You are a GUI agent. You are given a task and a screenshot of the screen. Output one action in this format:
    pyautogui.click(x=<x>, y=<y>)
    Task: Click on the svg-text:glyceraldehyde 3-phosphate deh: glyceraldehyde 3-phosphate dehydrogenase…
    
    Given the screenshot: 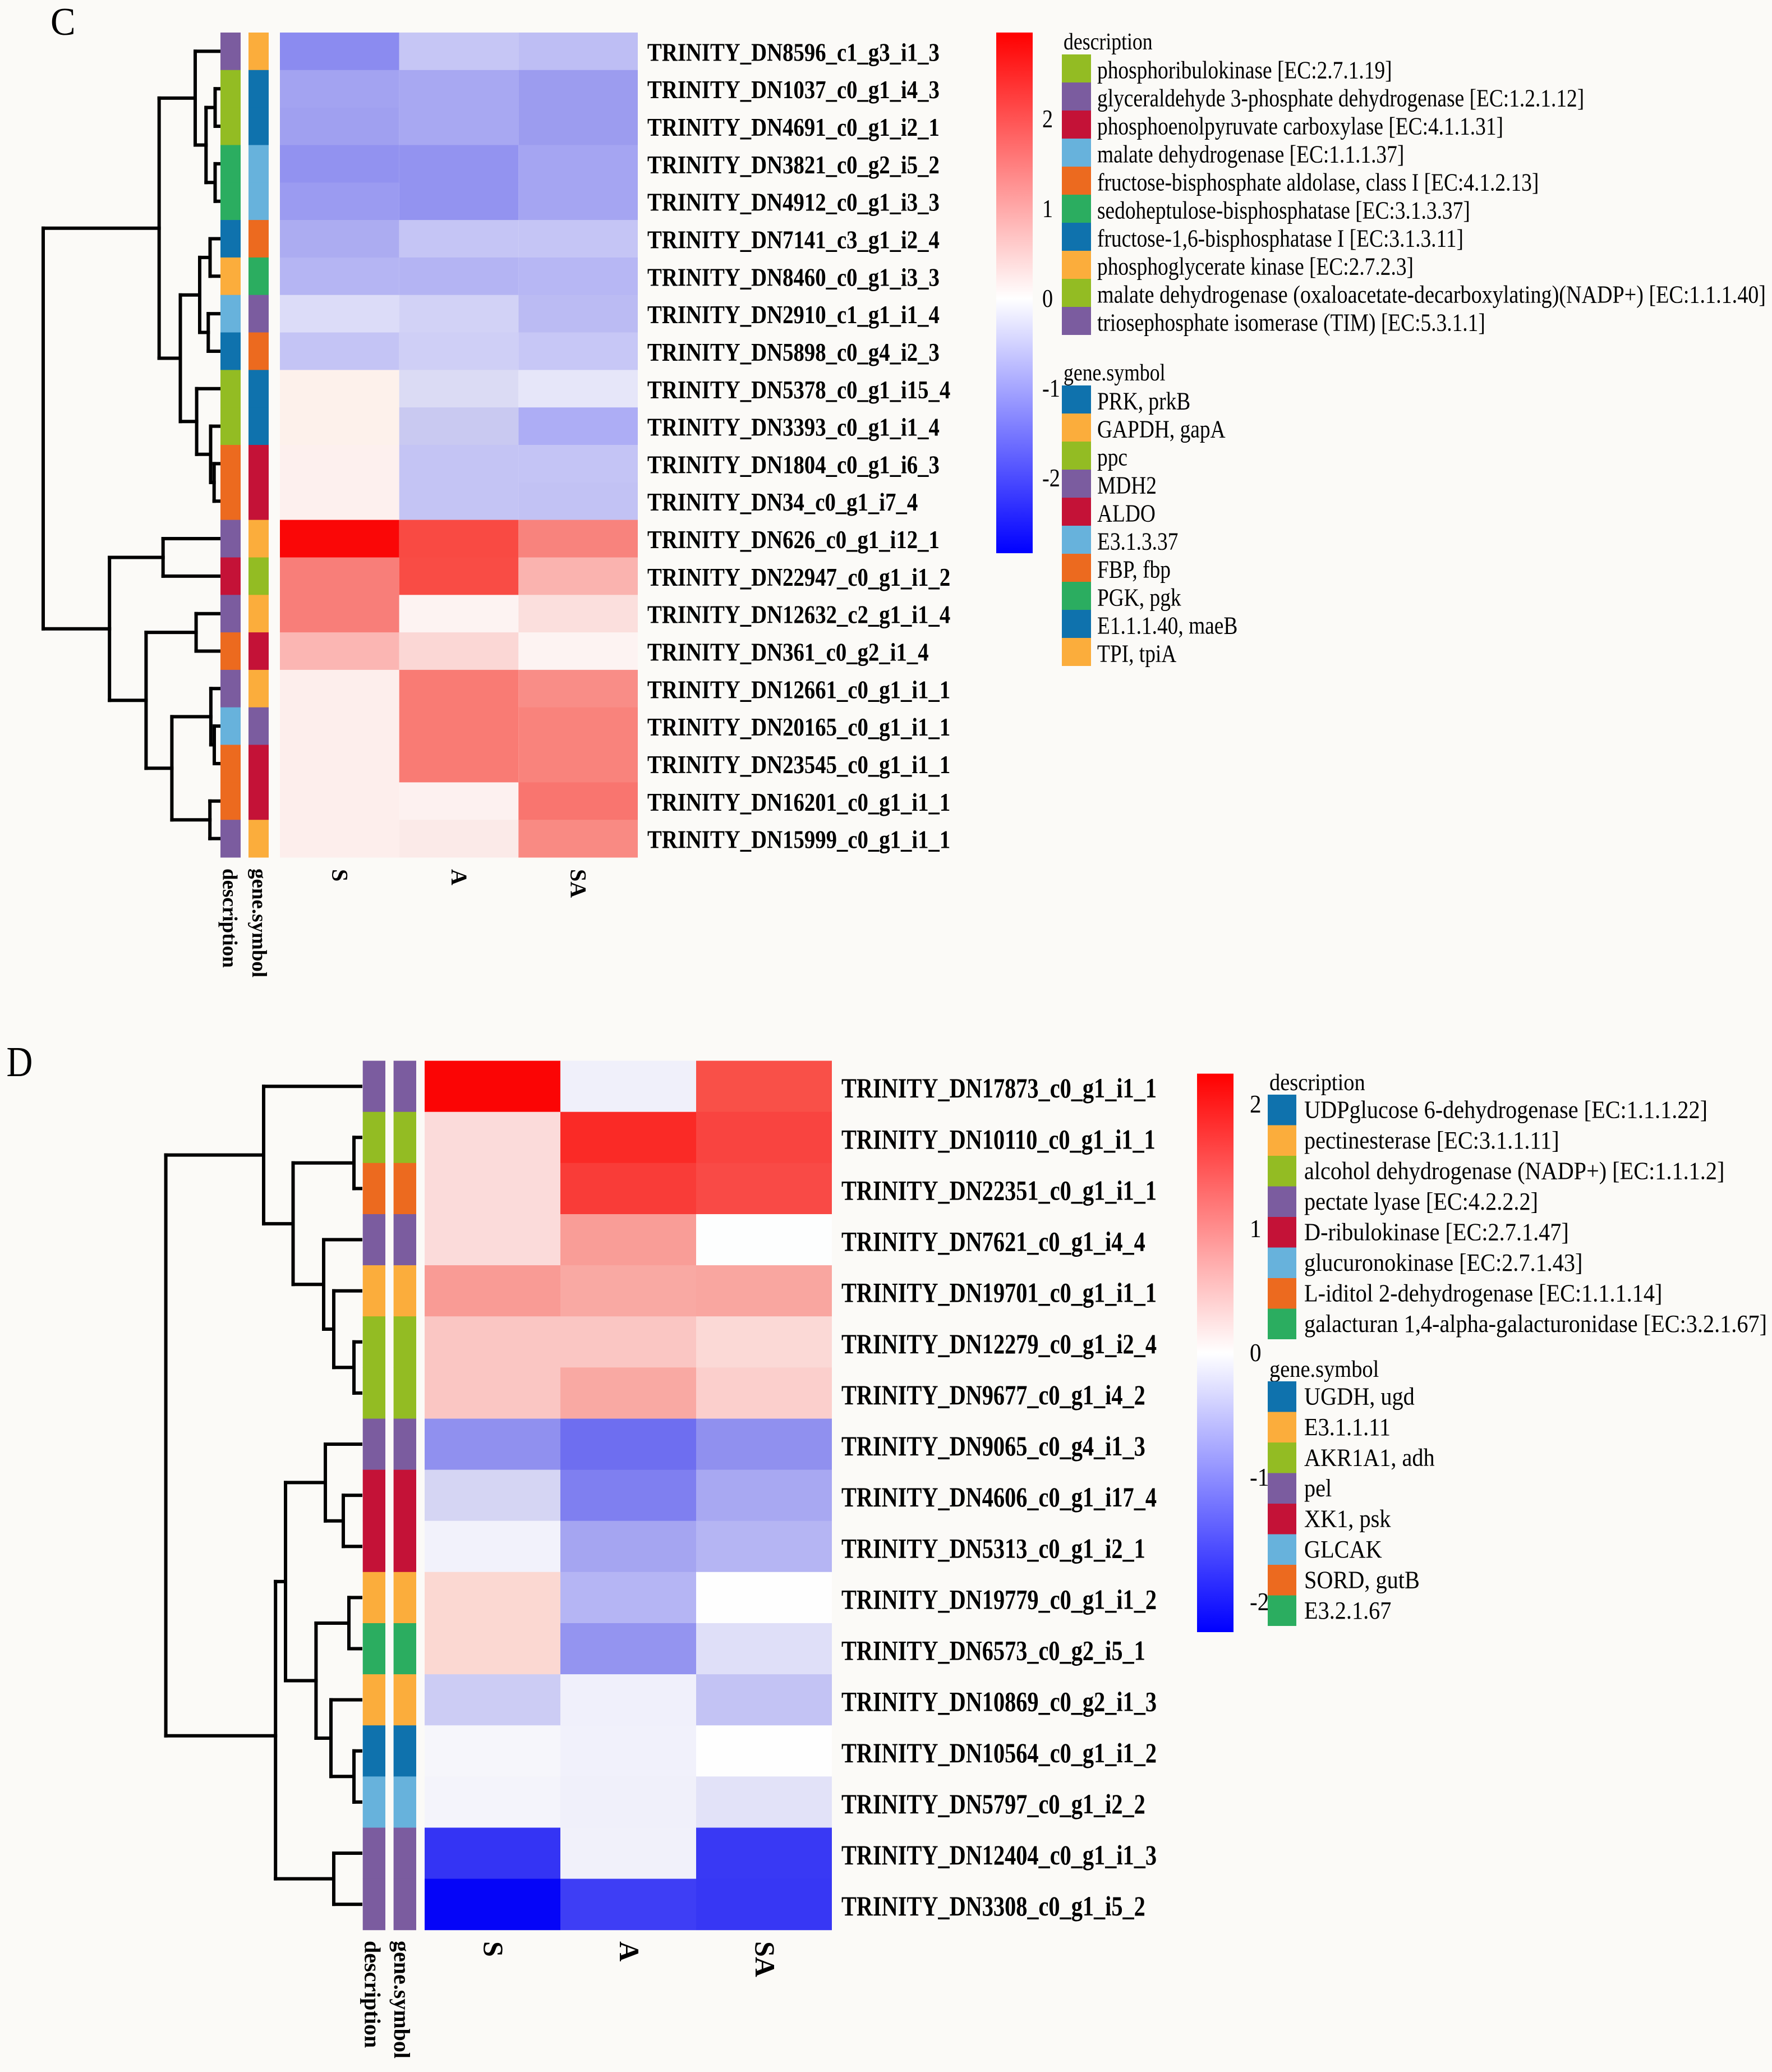 What is the action you would take?
    pyautogui.click(x=1341, y=98)
    